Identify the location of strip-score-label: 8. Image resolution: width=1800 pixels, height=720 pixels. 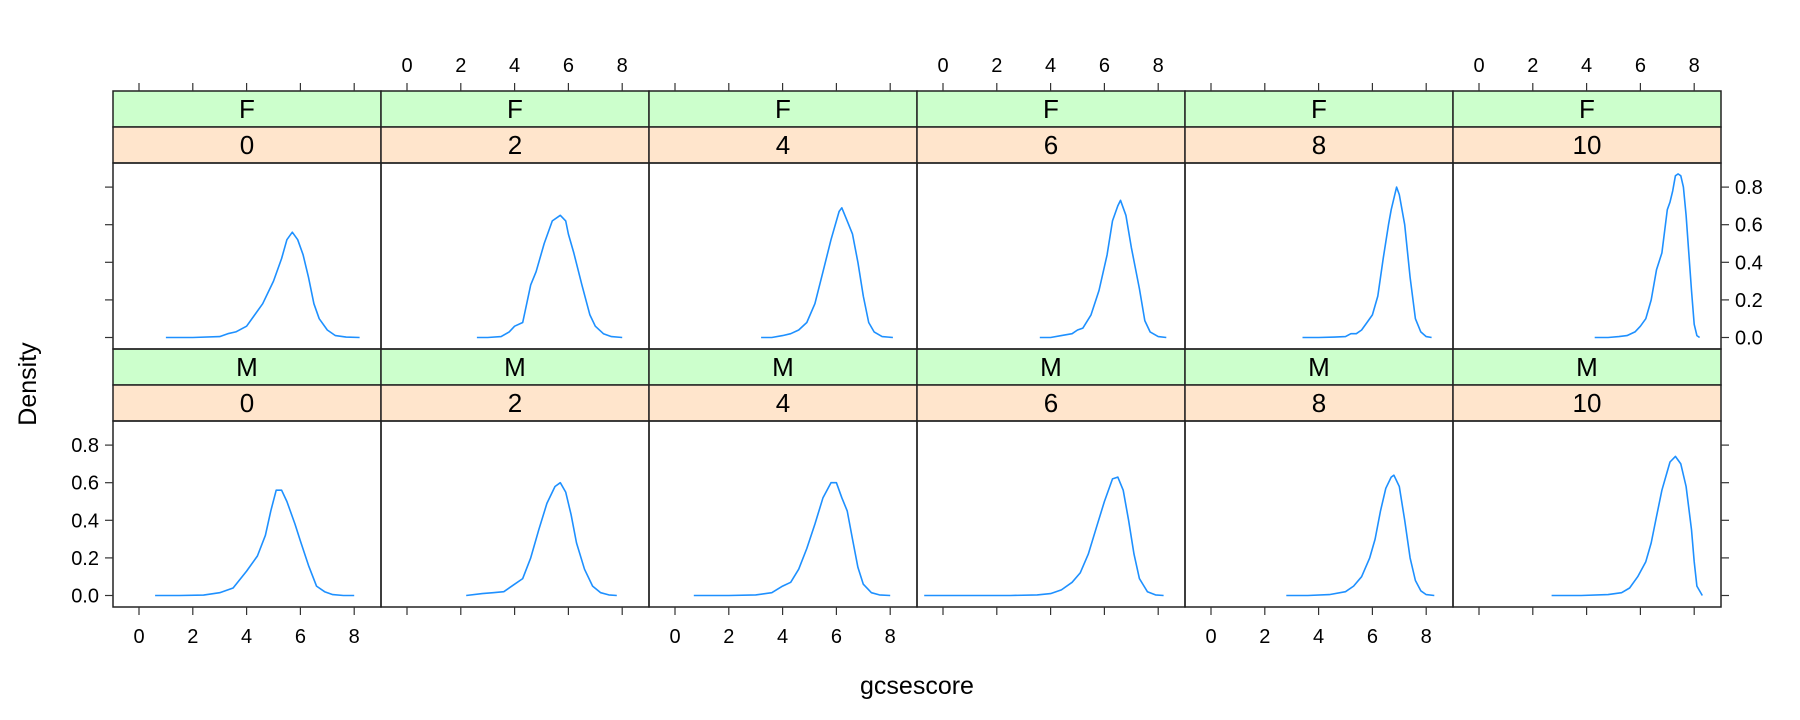
(1319, 403).